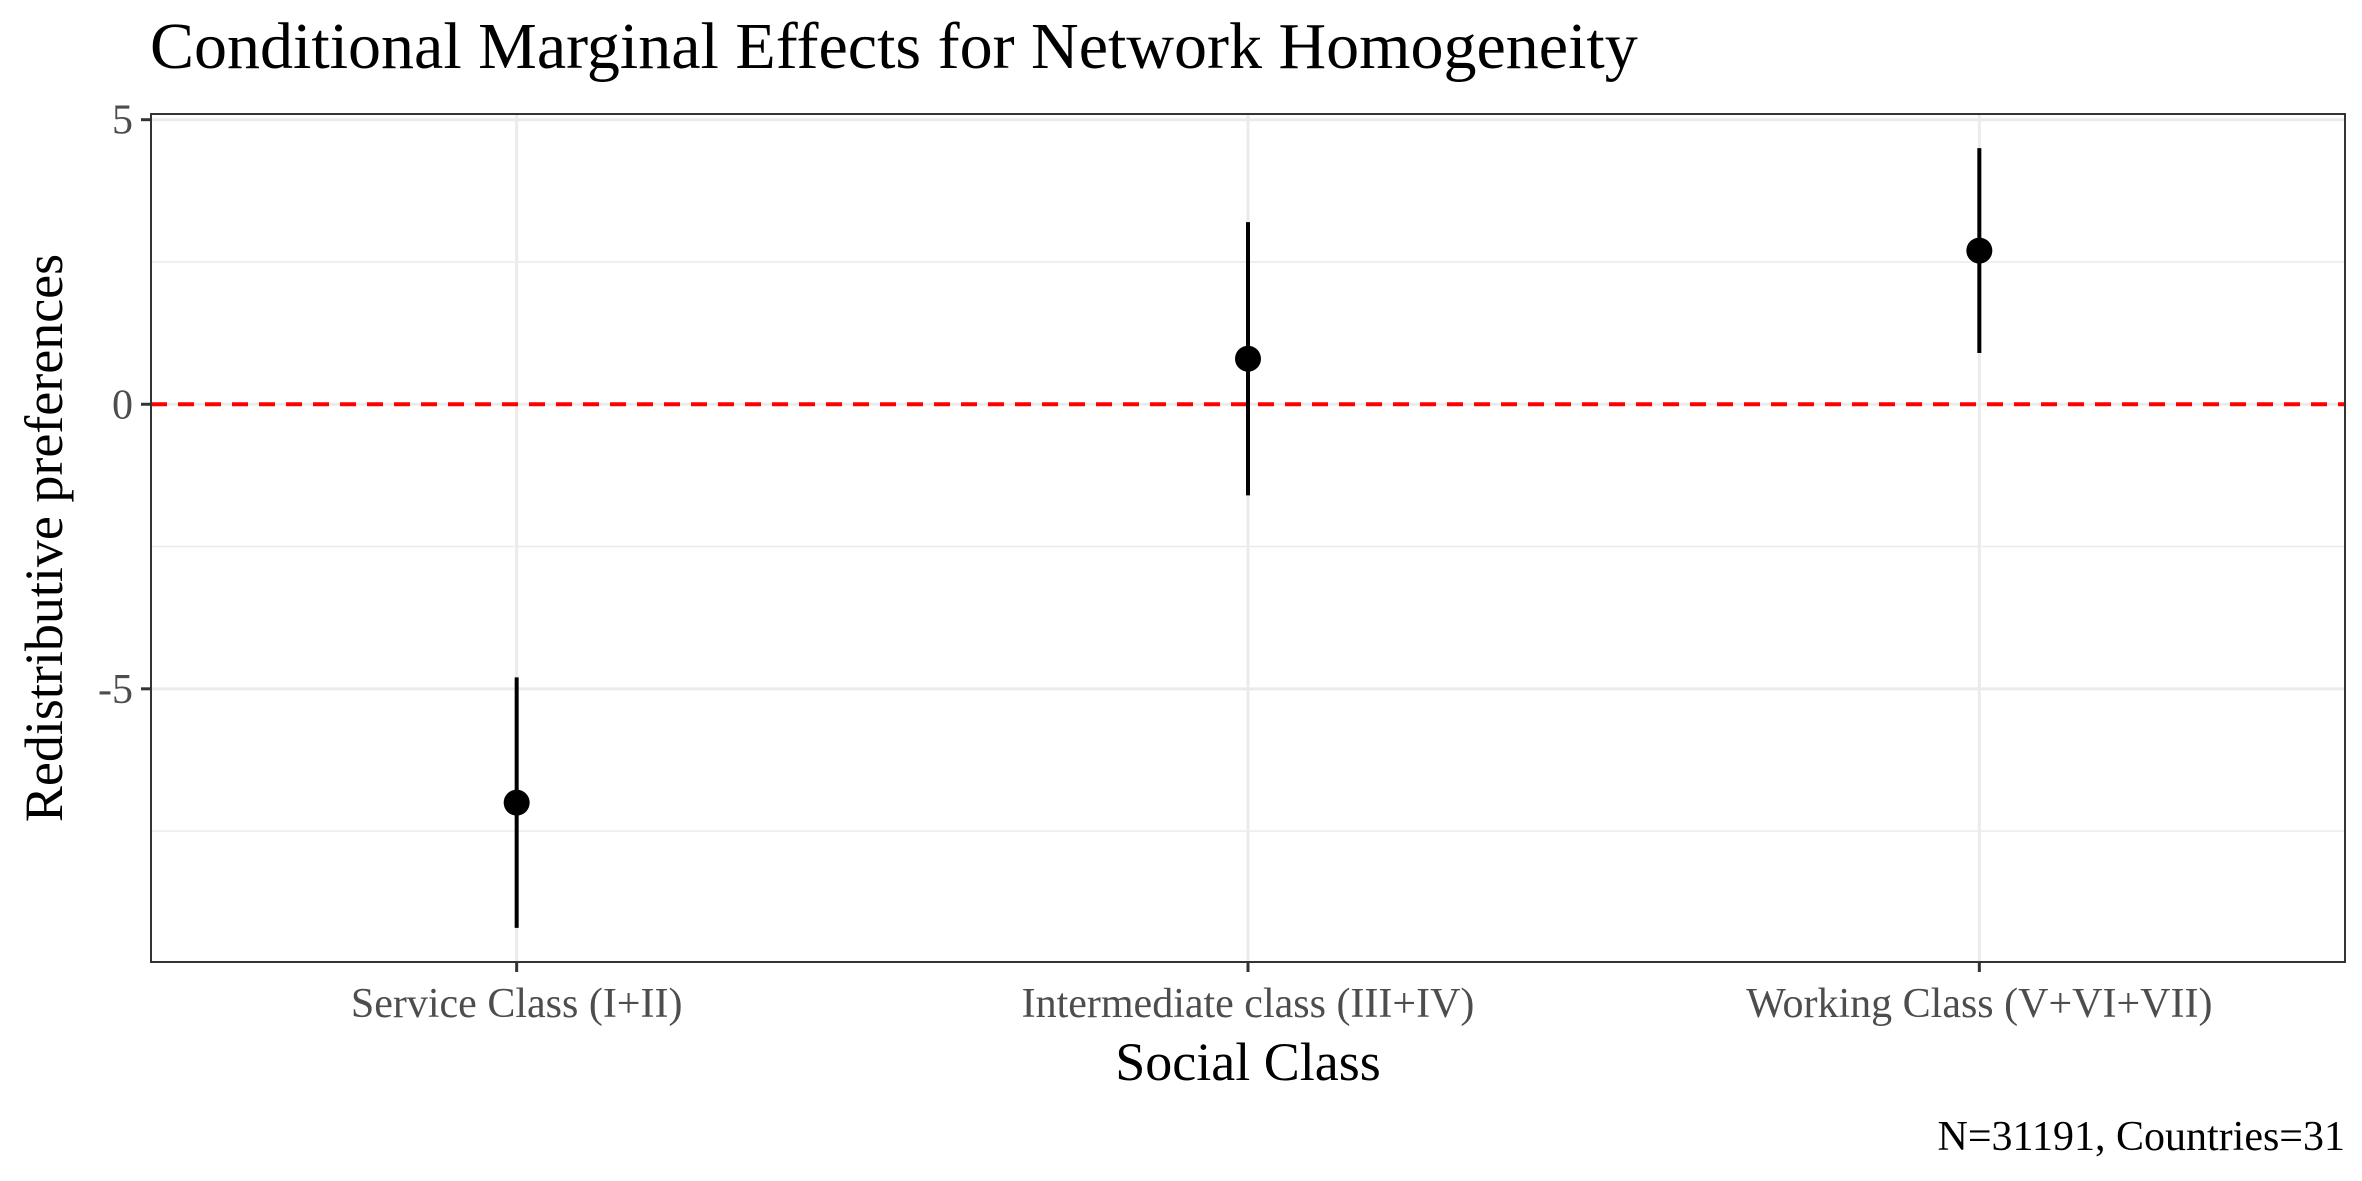 This screenshot has width=2362, height=1181. What do you see at coordinates (1979, 1004) in the screenshot?
I see `x-tick-label: Working Class (V+VI+VII)` at bounding box center [1979, 1004].